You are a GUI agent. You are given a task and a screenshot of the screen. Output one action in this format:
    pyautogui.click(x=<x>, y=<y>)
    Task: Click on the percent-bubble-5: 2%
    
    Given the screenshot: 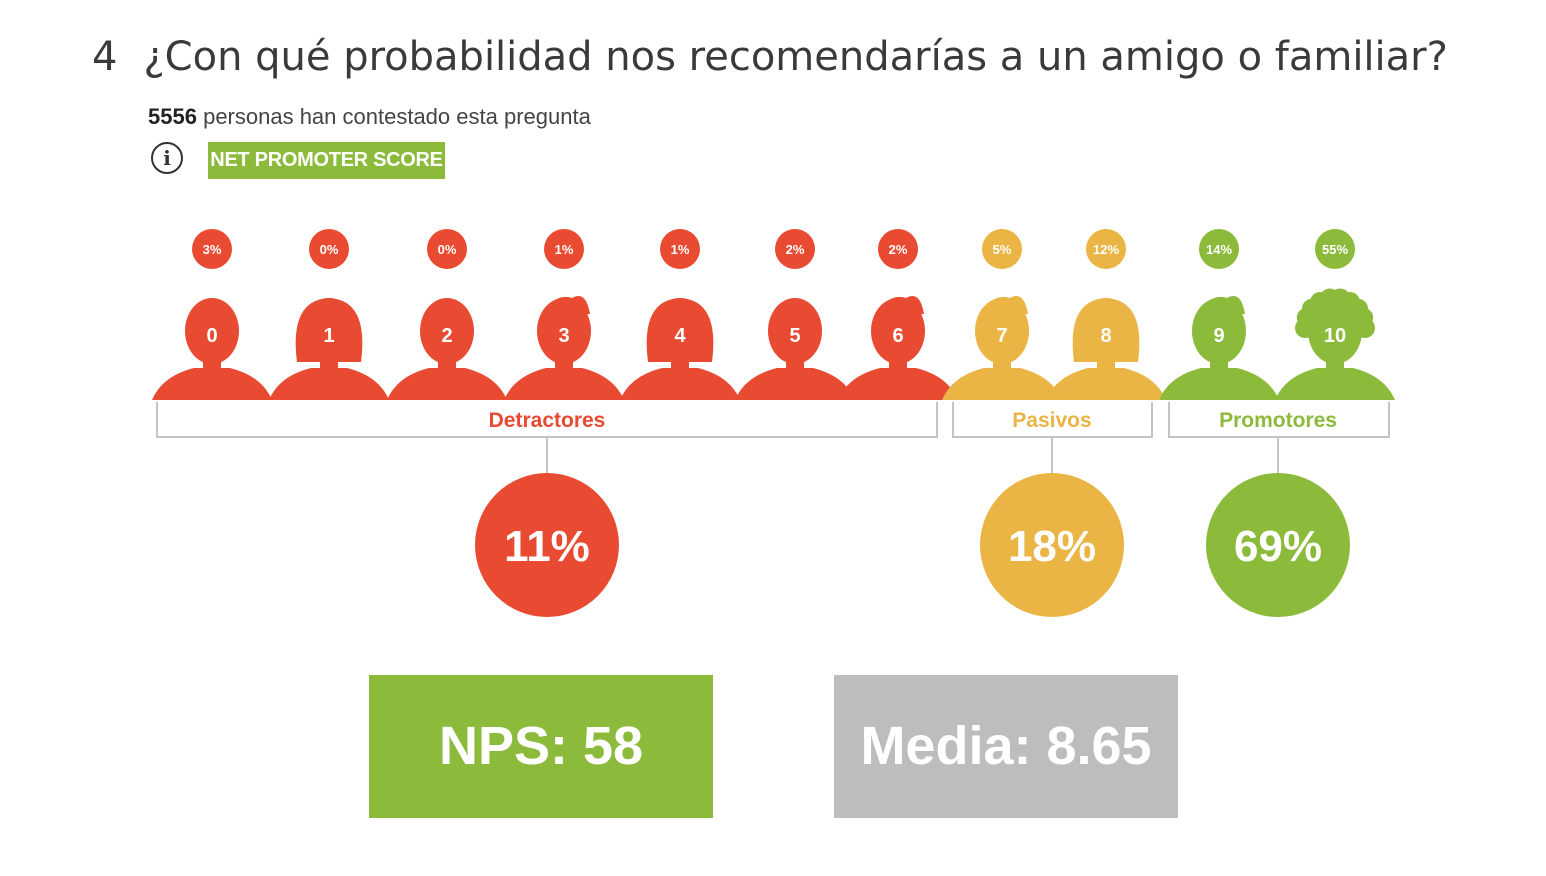 What is the action you would take?
    pyautogui.click(x=795, y=249)
    